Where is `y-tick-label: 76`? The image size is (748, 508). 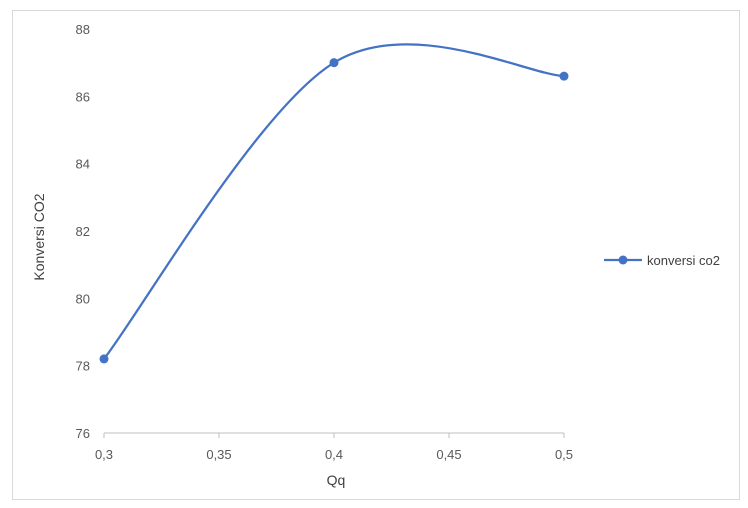
y-tick-label: 76 is located at coordinates (83, 433).